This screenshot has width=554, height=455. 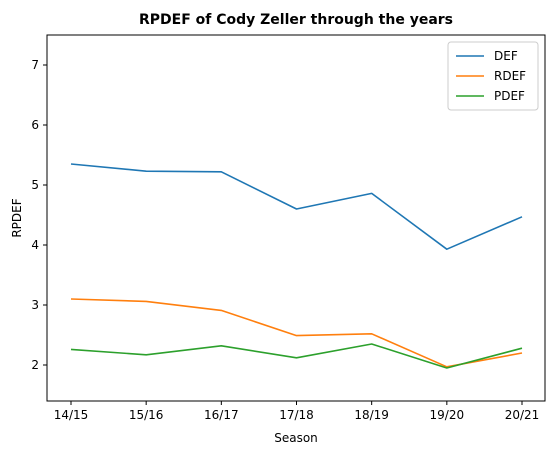 I want to click on series-line-rdef, so click(x=296, y=333).